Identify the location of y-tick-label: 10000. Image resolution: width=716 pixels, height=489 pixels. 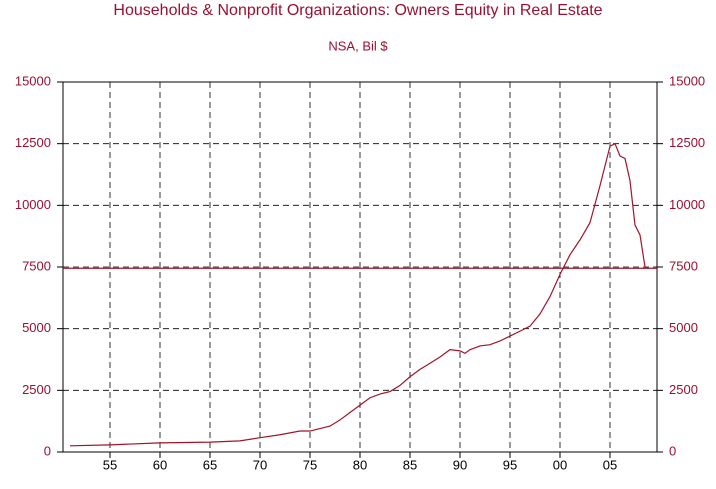
(33, 204).